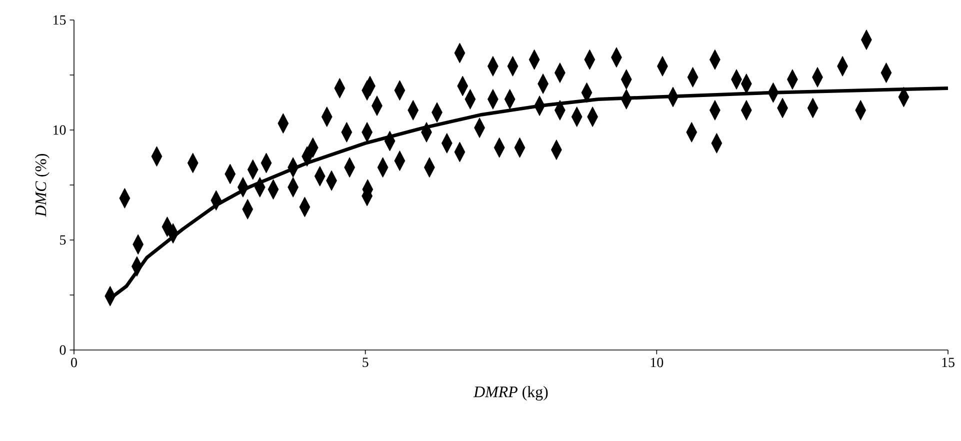  I want to click on x-tick-label: 10, so click(657, 363).